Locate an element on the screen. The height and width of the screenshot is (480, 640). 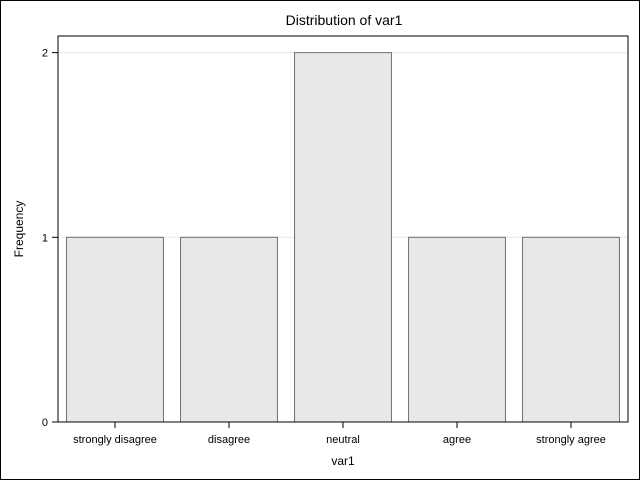
y-axis-label: Frequency is located at coordinates (19, 229).